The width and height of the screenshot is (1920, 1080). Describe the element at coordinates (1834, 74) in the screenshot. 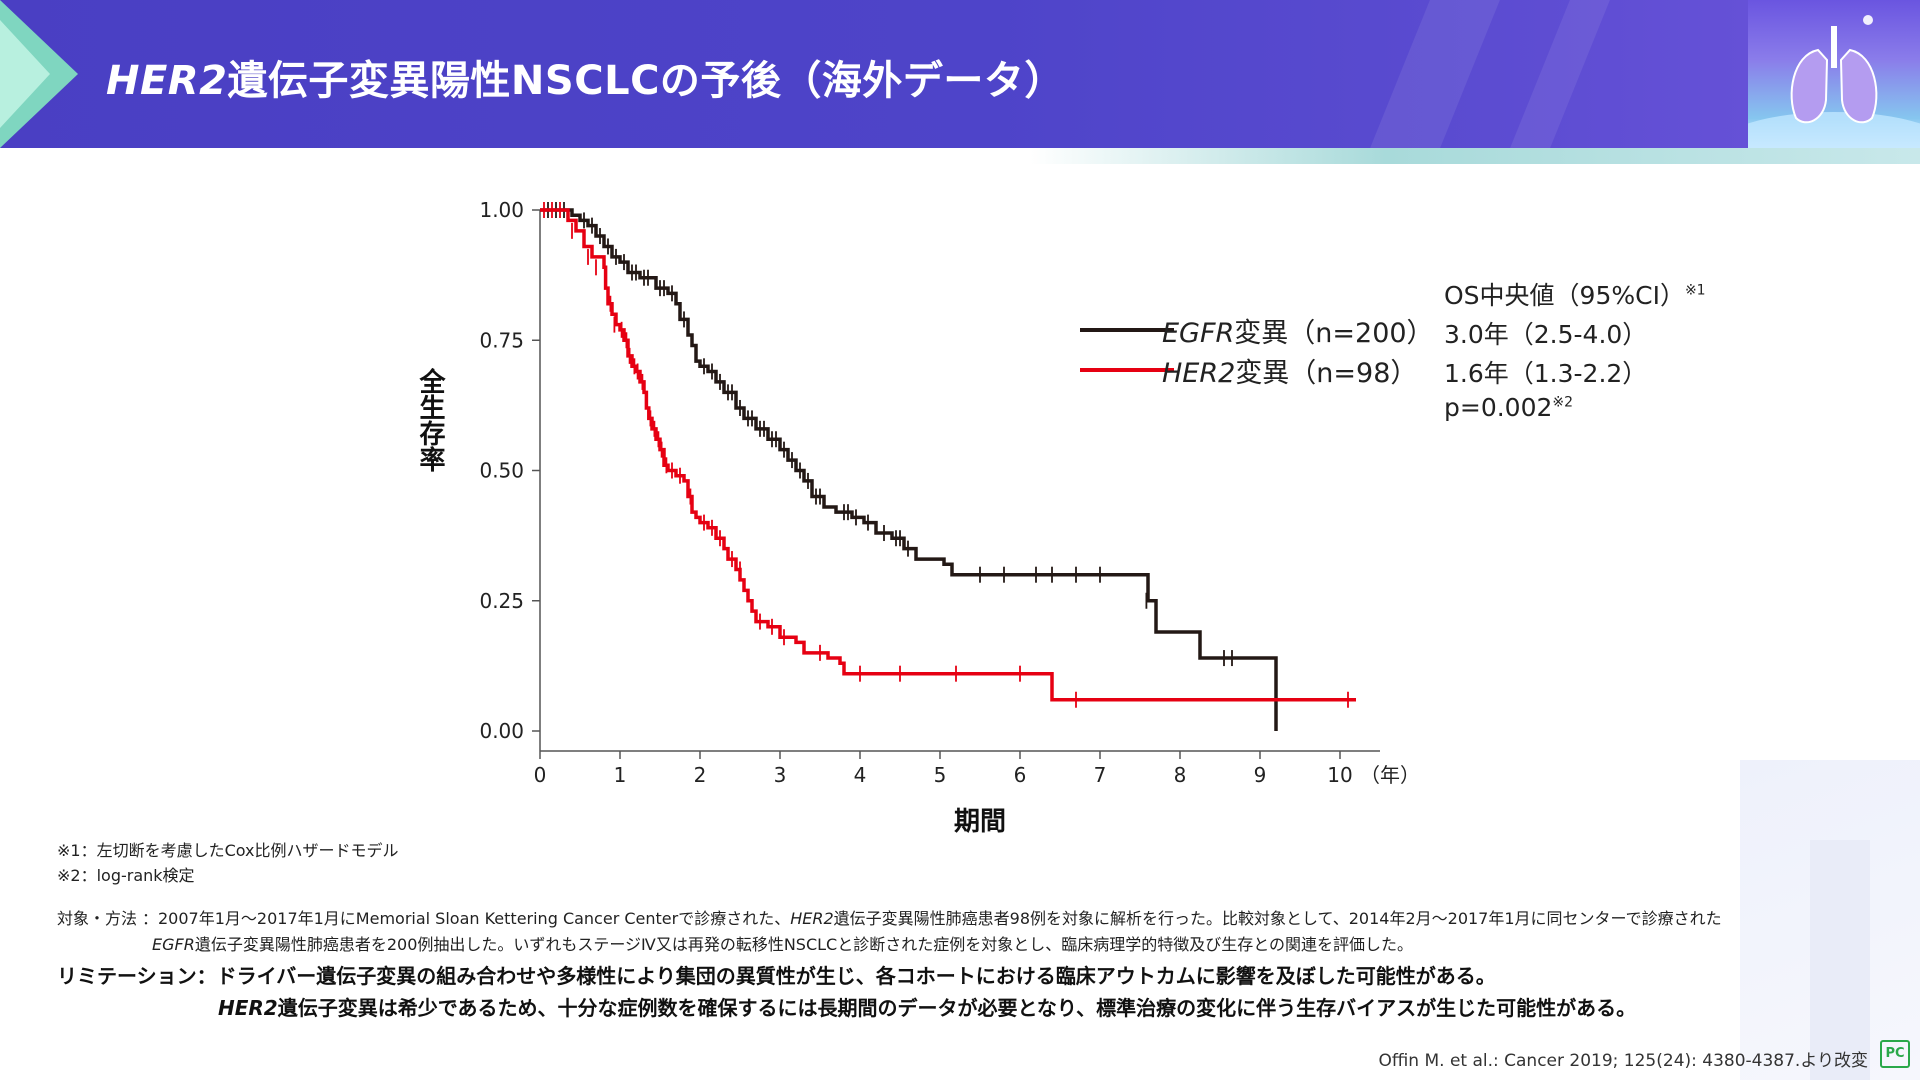

I see `lung-logo-icon` at that location.